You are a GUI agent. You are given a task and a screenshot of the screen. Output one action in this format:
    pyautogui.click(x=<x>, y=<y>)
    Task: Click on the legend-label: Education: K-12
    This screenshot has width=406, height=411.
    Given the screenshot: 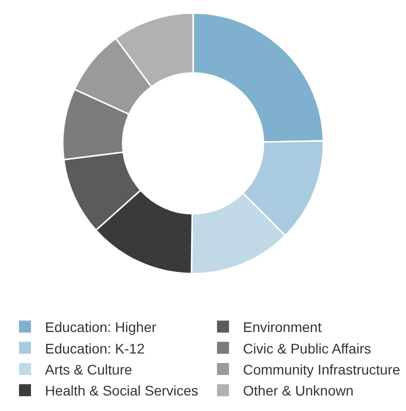 What is the action you would take?
    pyautogui.click(x=95, y=348)
    